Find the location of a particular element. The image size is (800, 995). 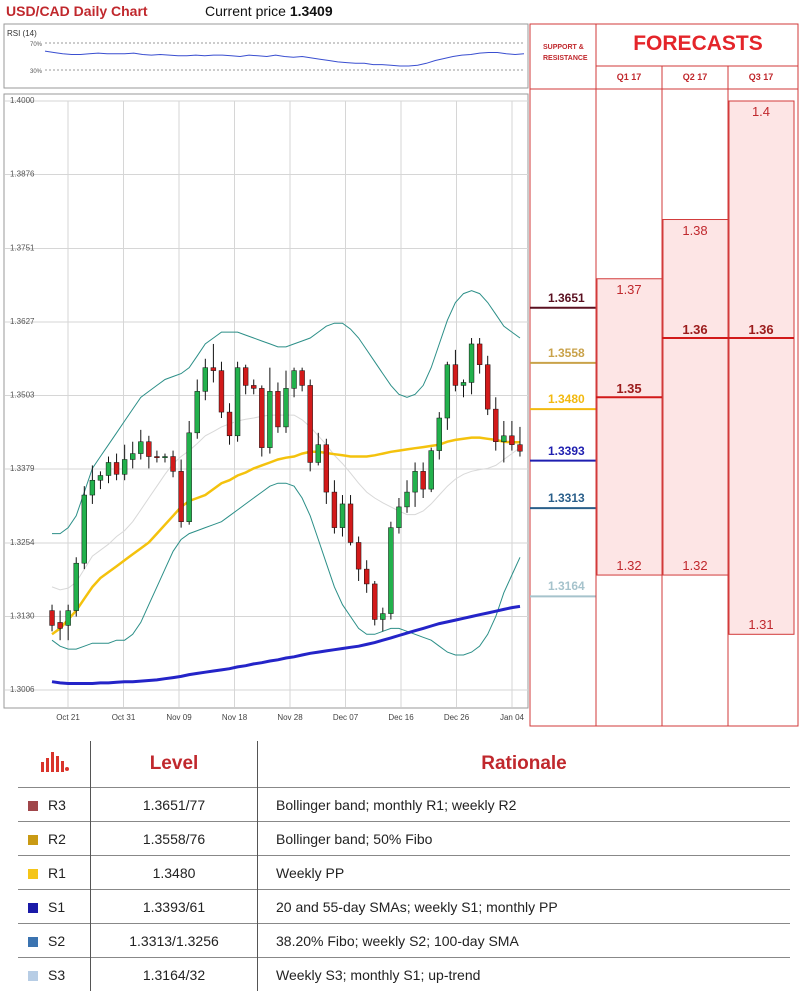

y-tick-label: 1.3627 is located at coordinates (22, 321).